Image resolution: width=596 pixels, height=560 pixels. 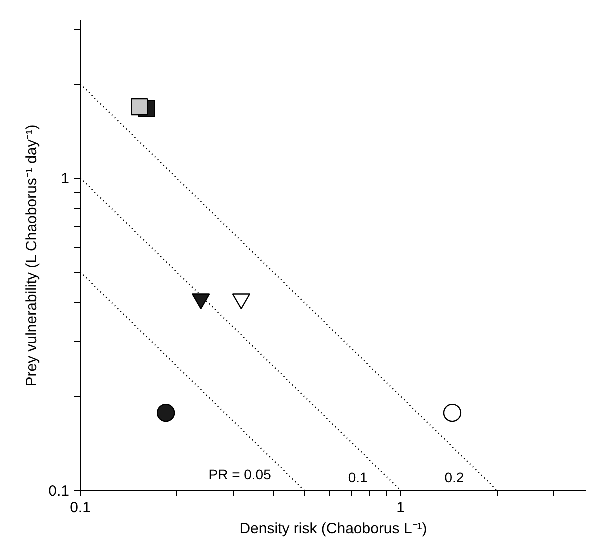 What do you see at coordinates (358, 478) in the screenshot?
I see `series-label: 0.1` at bounding box center [358, 478].